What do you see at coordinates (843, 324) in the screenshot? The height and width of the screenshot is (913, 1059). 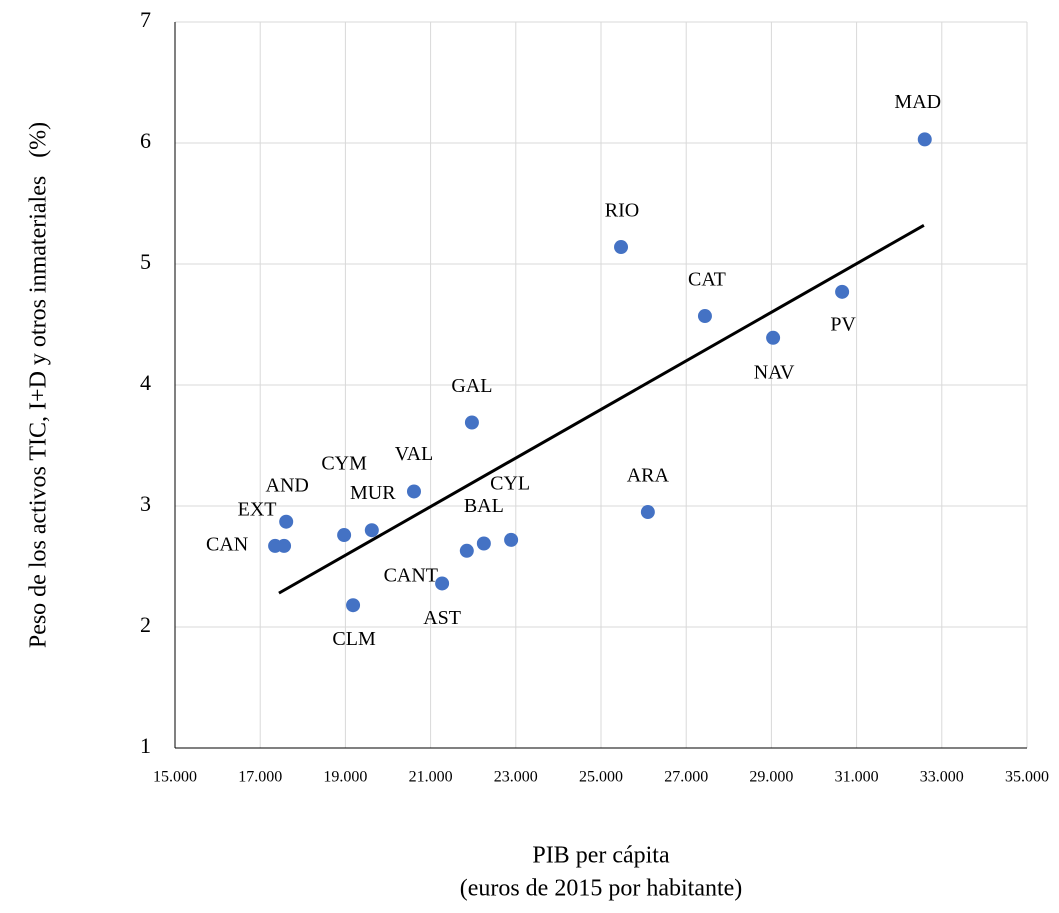 I see `point-label: PV` at bounding box center [843, 324].